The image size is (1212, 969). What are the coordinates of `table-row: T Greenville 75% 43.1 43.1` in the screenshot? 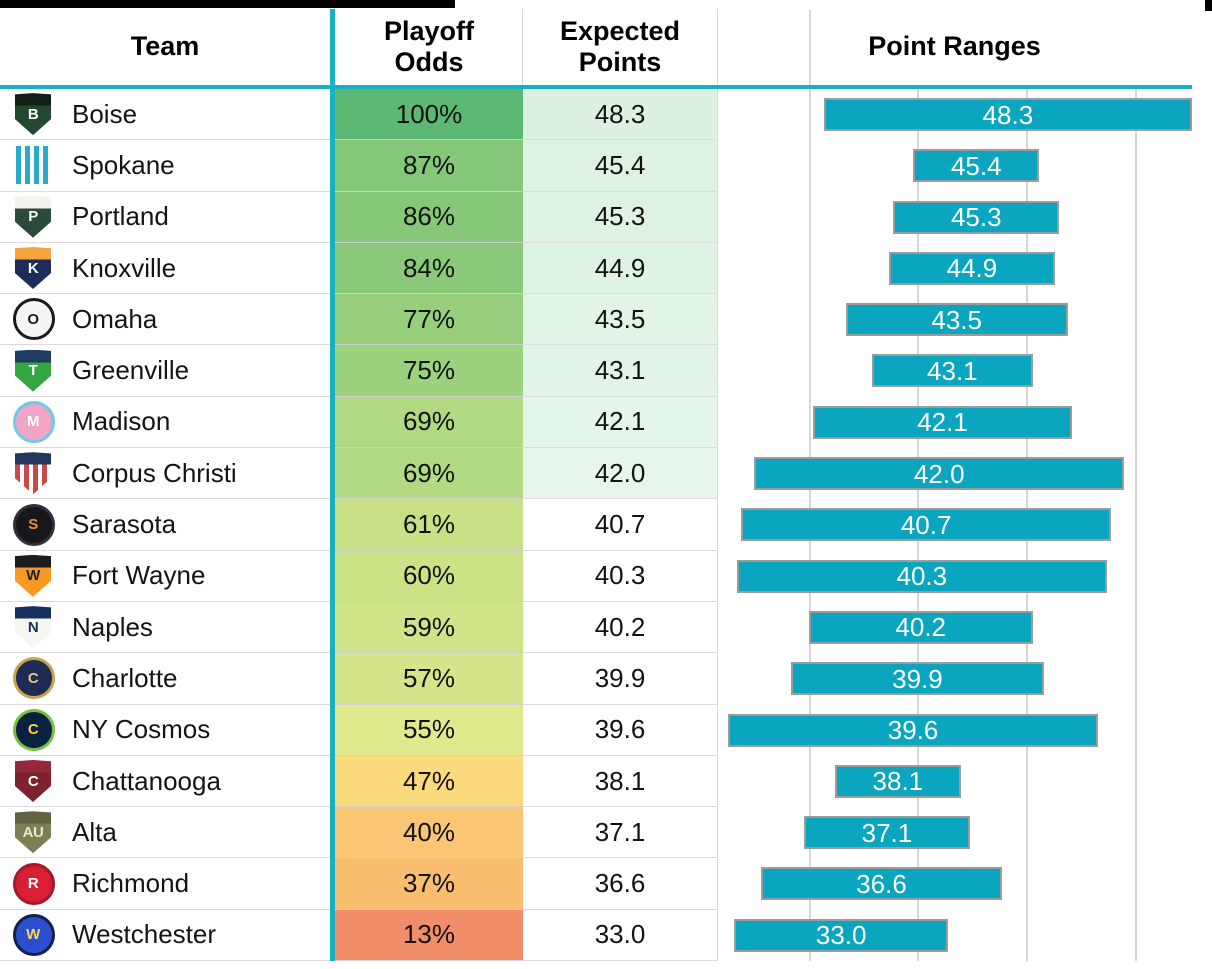 It's located at (606, 371).